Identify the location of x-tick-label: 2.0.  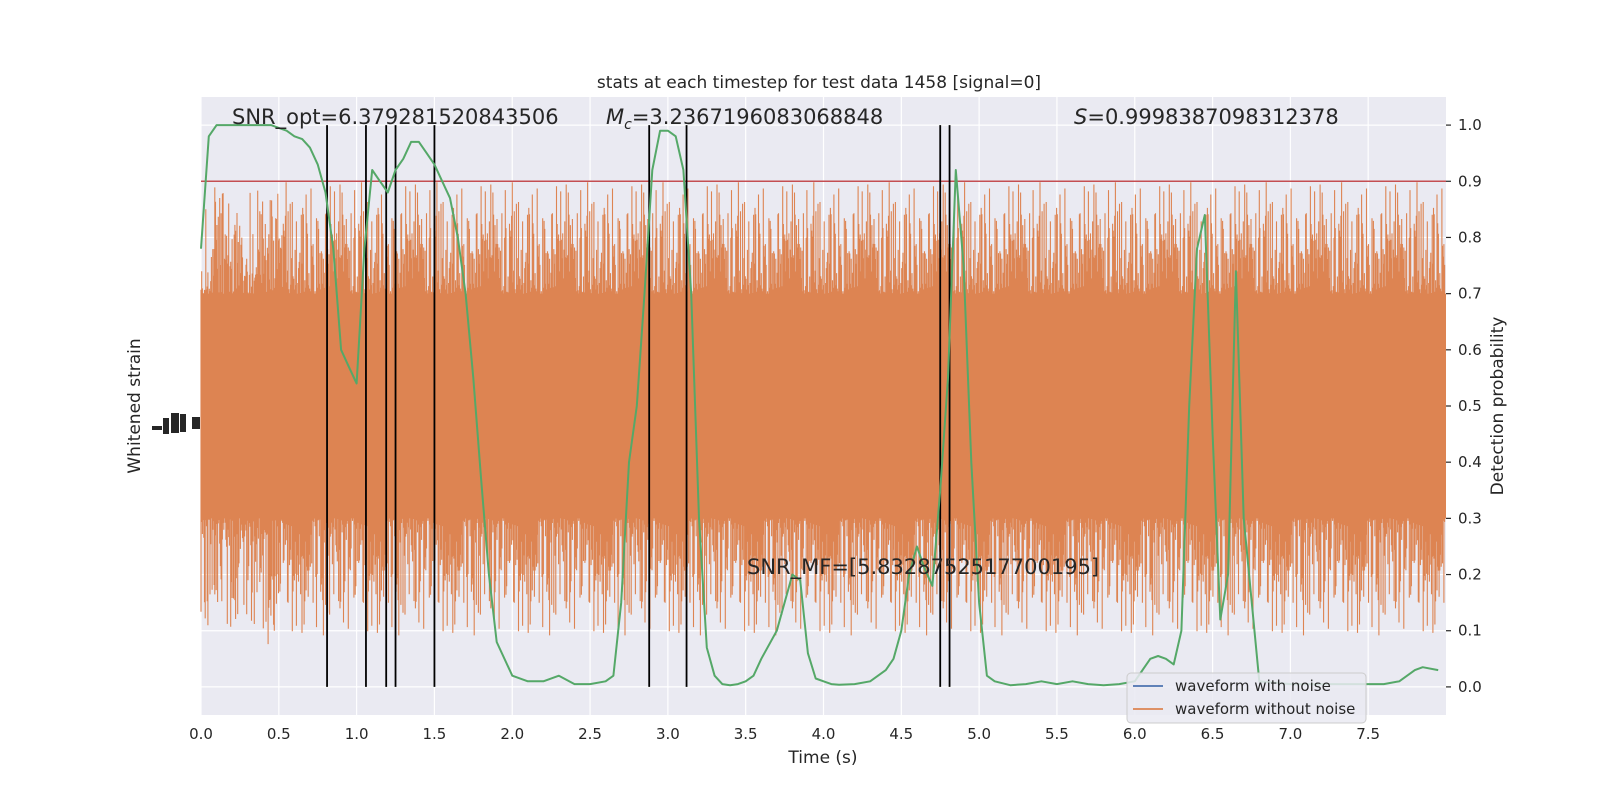
(512, 734).